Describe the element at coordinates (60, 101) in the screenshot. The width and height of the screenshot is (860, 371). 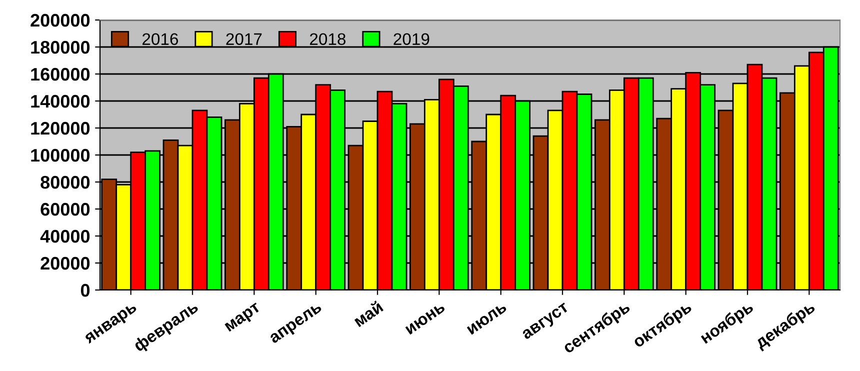
I see `y-tick-label: 140000` at that location.